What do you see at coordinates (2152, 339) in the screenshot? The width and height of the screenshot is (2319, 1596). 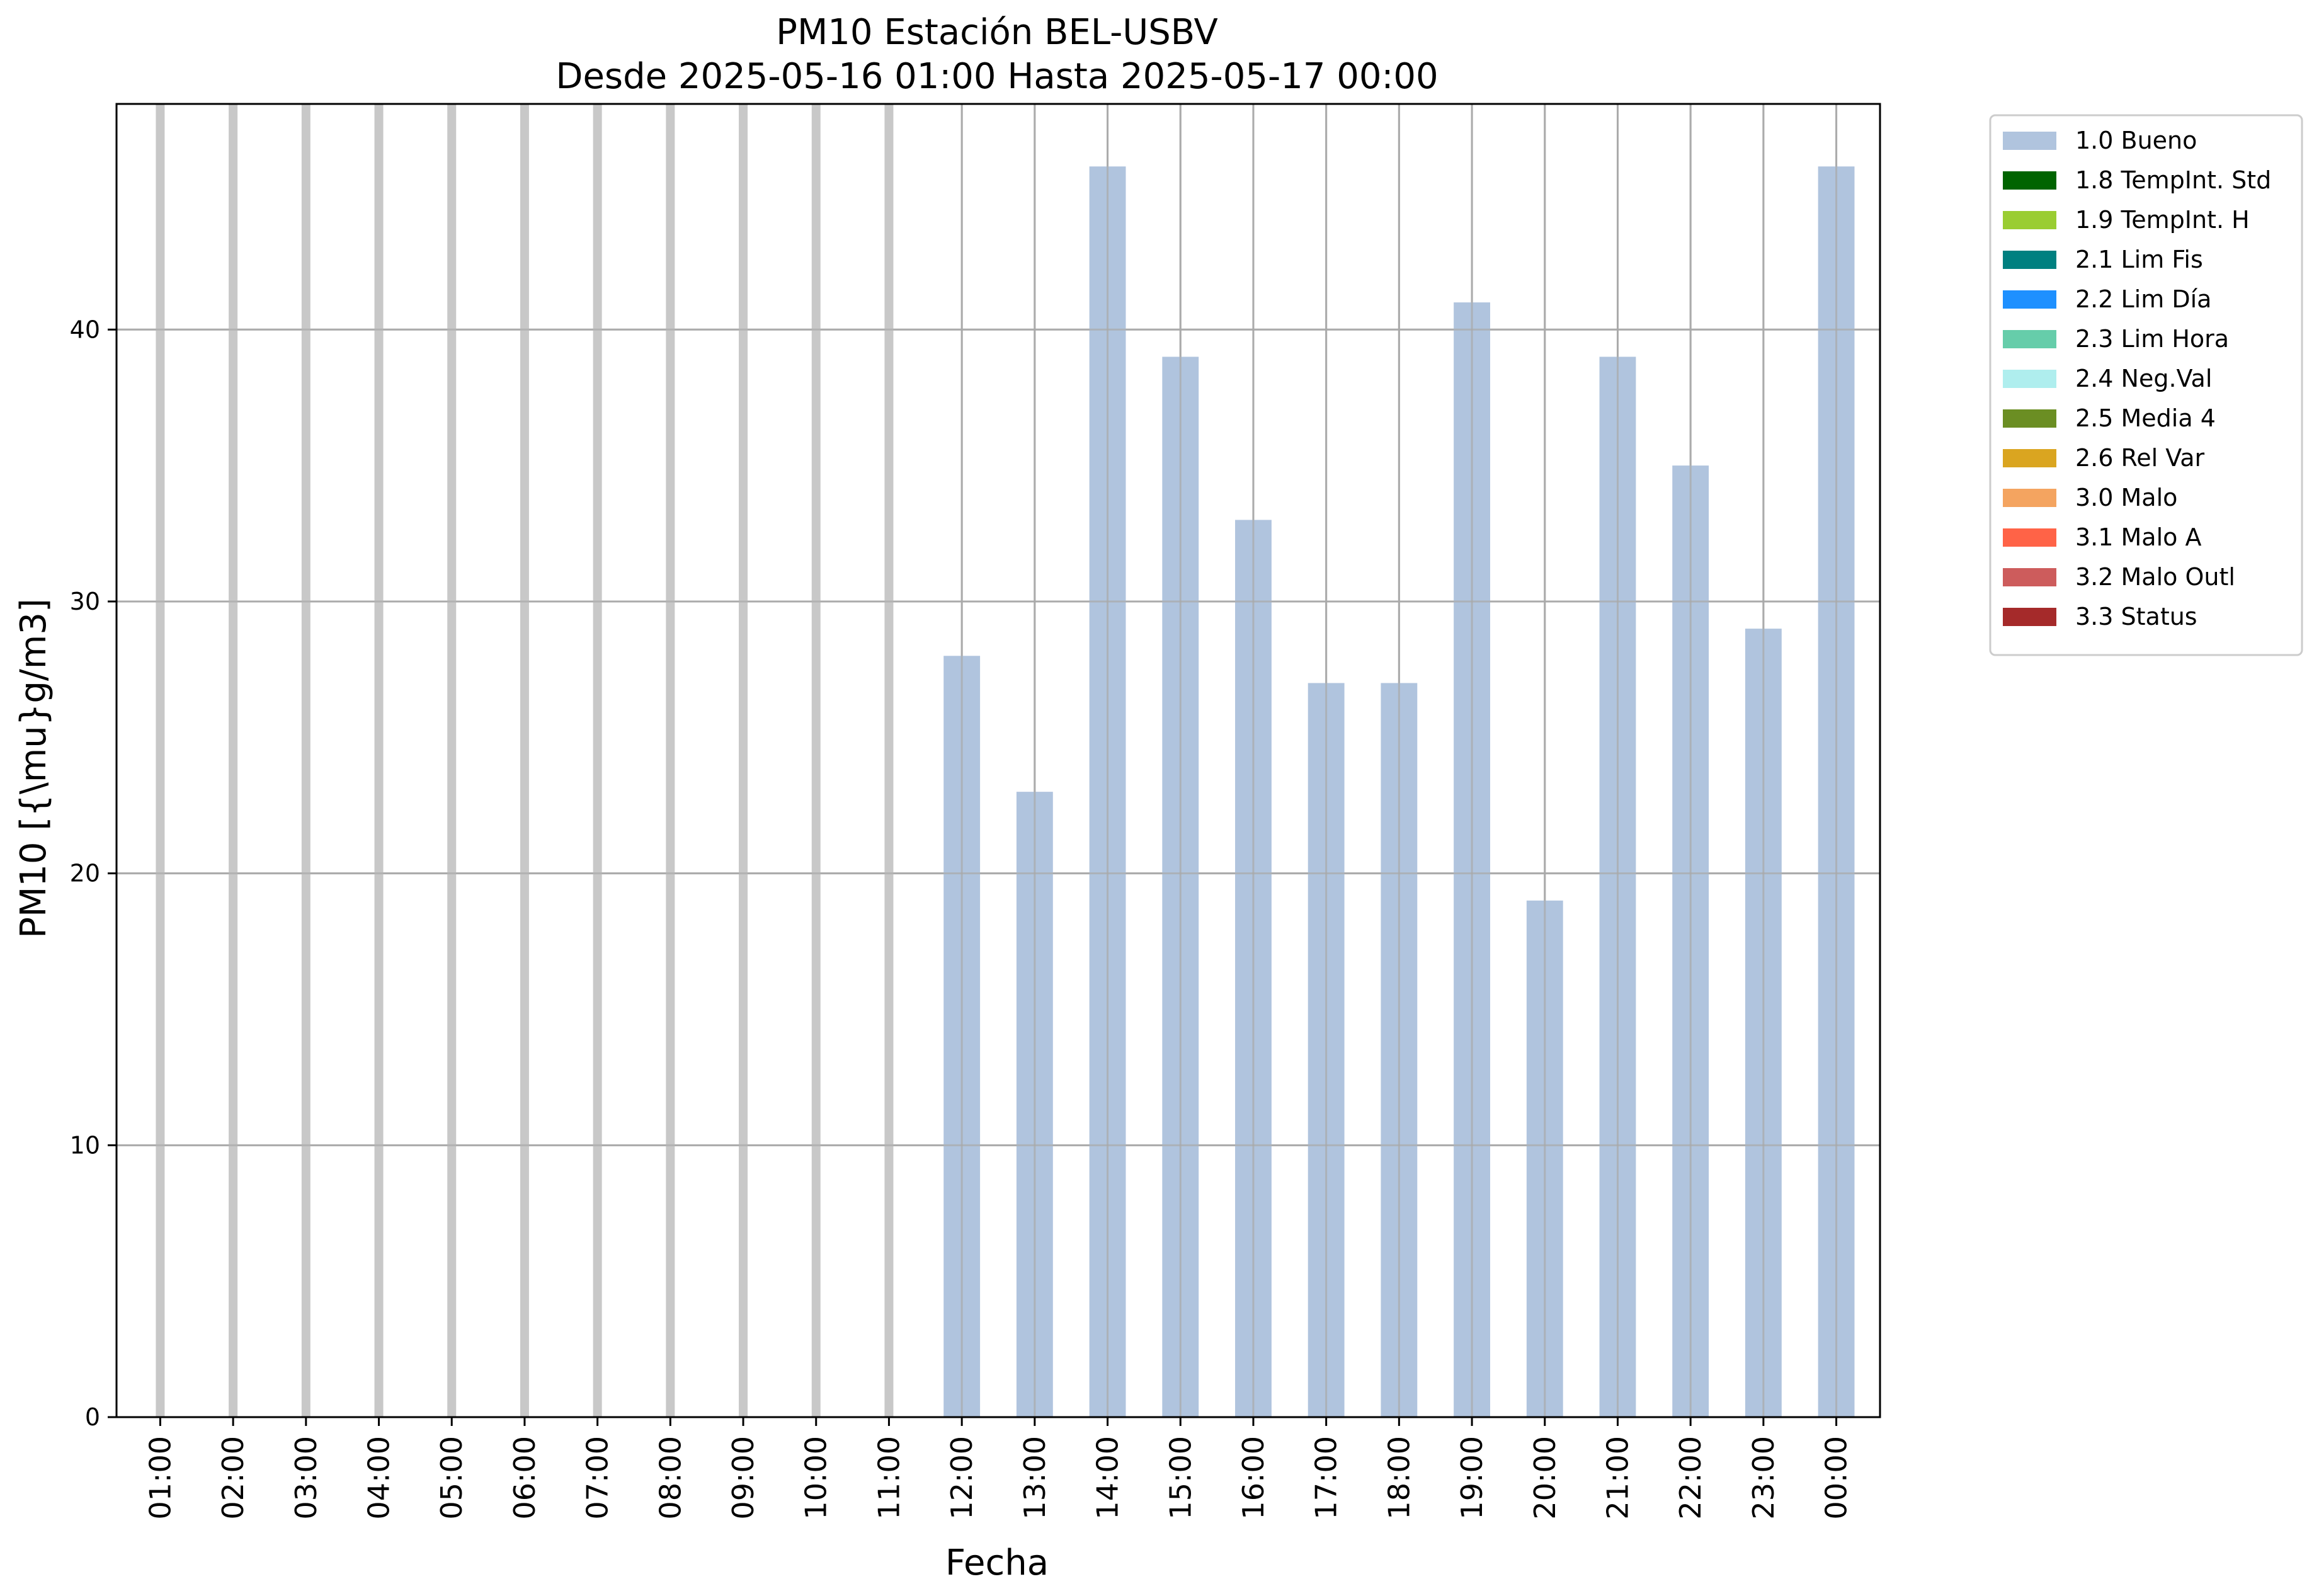 I see `legend-label: 2.3 Lim Hora` at bounding box center [2152, 339].